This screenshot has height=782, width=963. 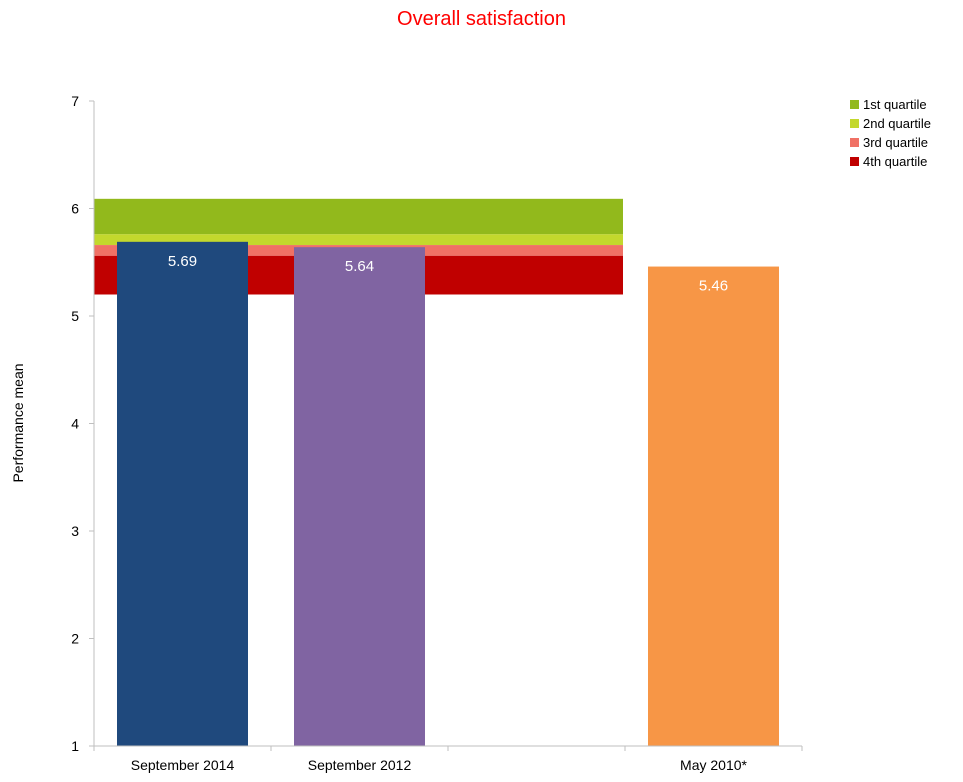 What do you see at coordinates (75, 531) in the screenshot?
I see `y-tick-label-3: 3` at bounding box center [75, 531].